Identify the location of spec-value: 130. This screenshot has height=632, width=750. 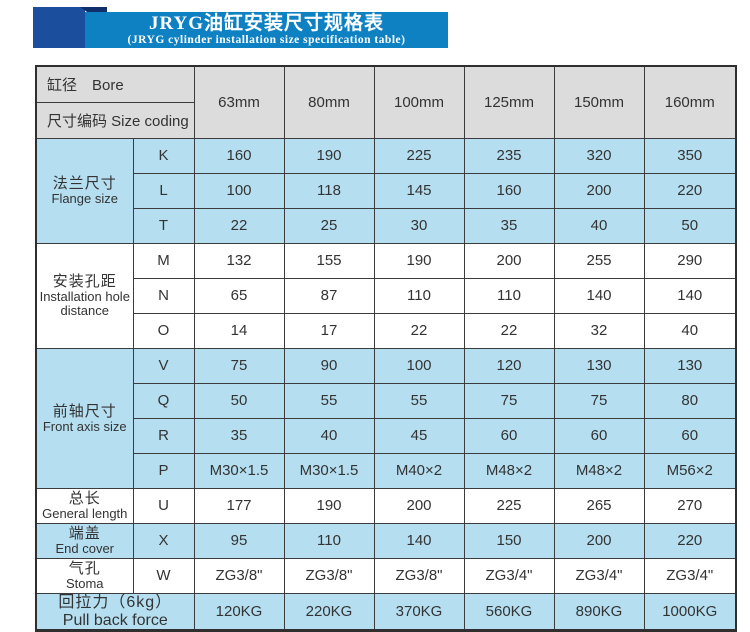
(599, 365).